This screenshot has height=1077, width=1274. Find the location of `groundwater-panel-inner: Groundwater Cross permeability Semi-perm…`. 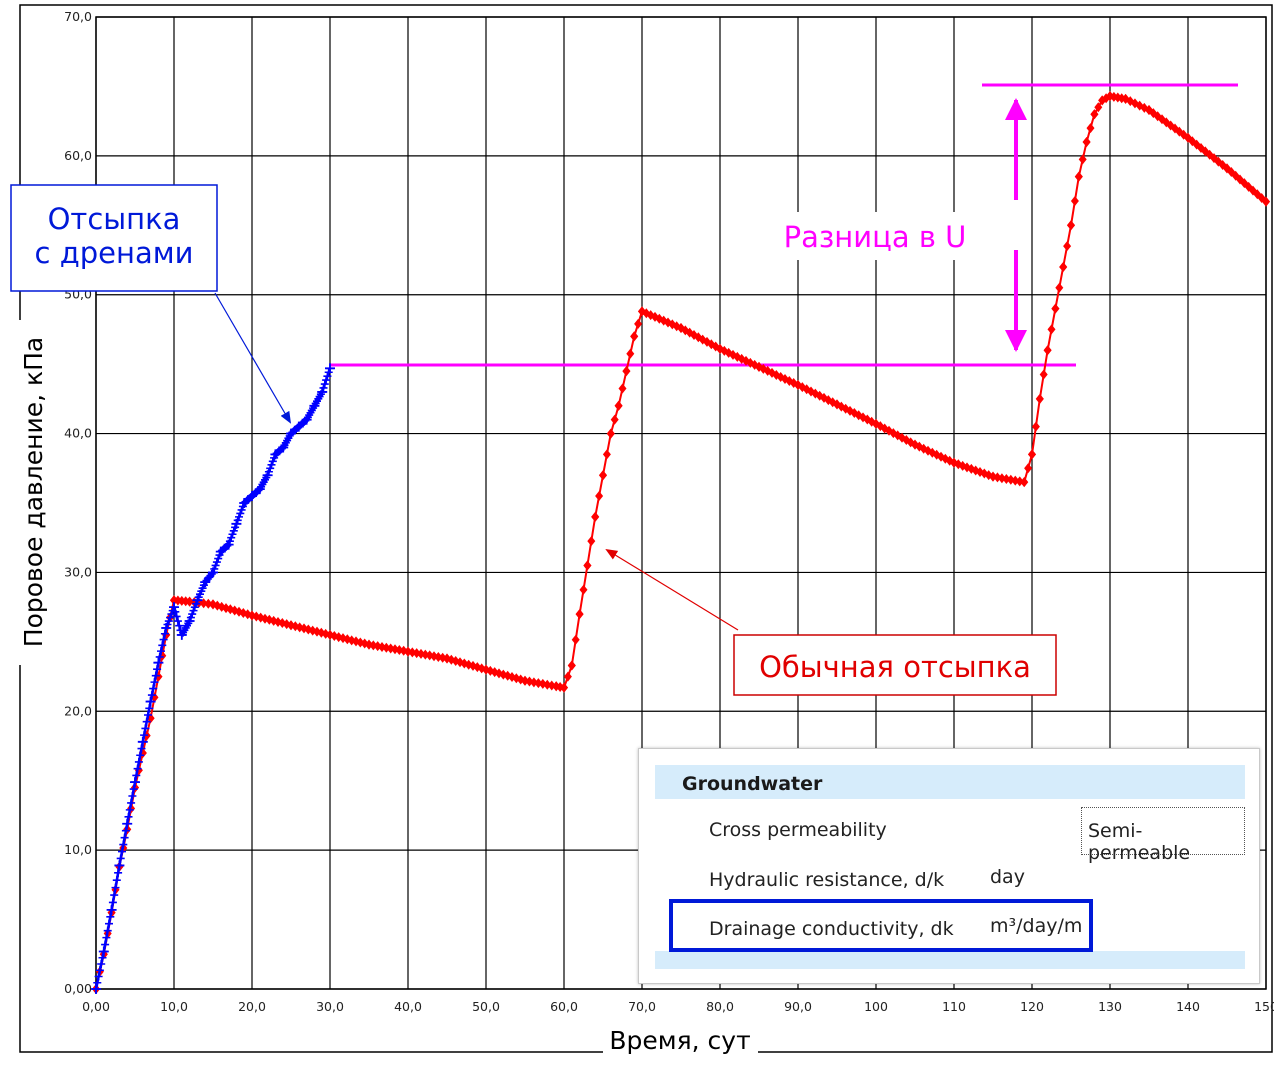

groundwater-panel-inner: Groundwater Cross permeability Semi-perm… is located at coordinates (950, 867).